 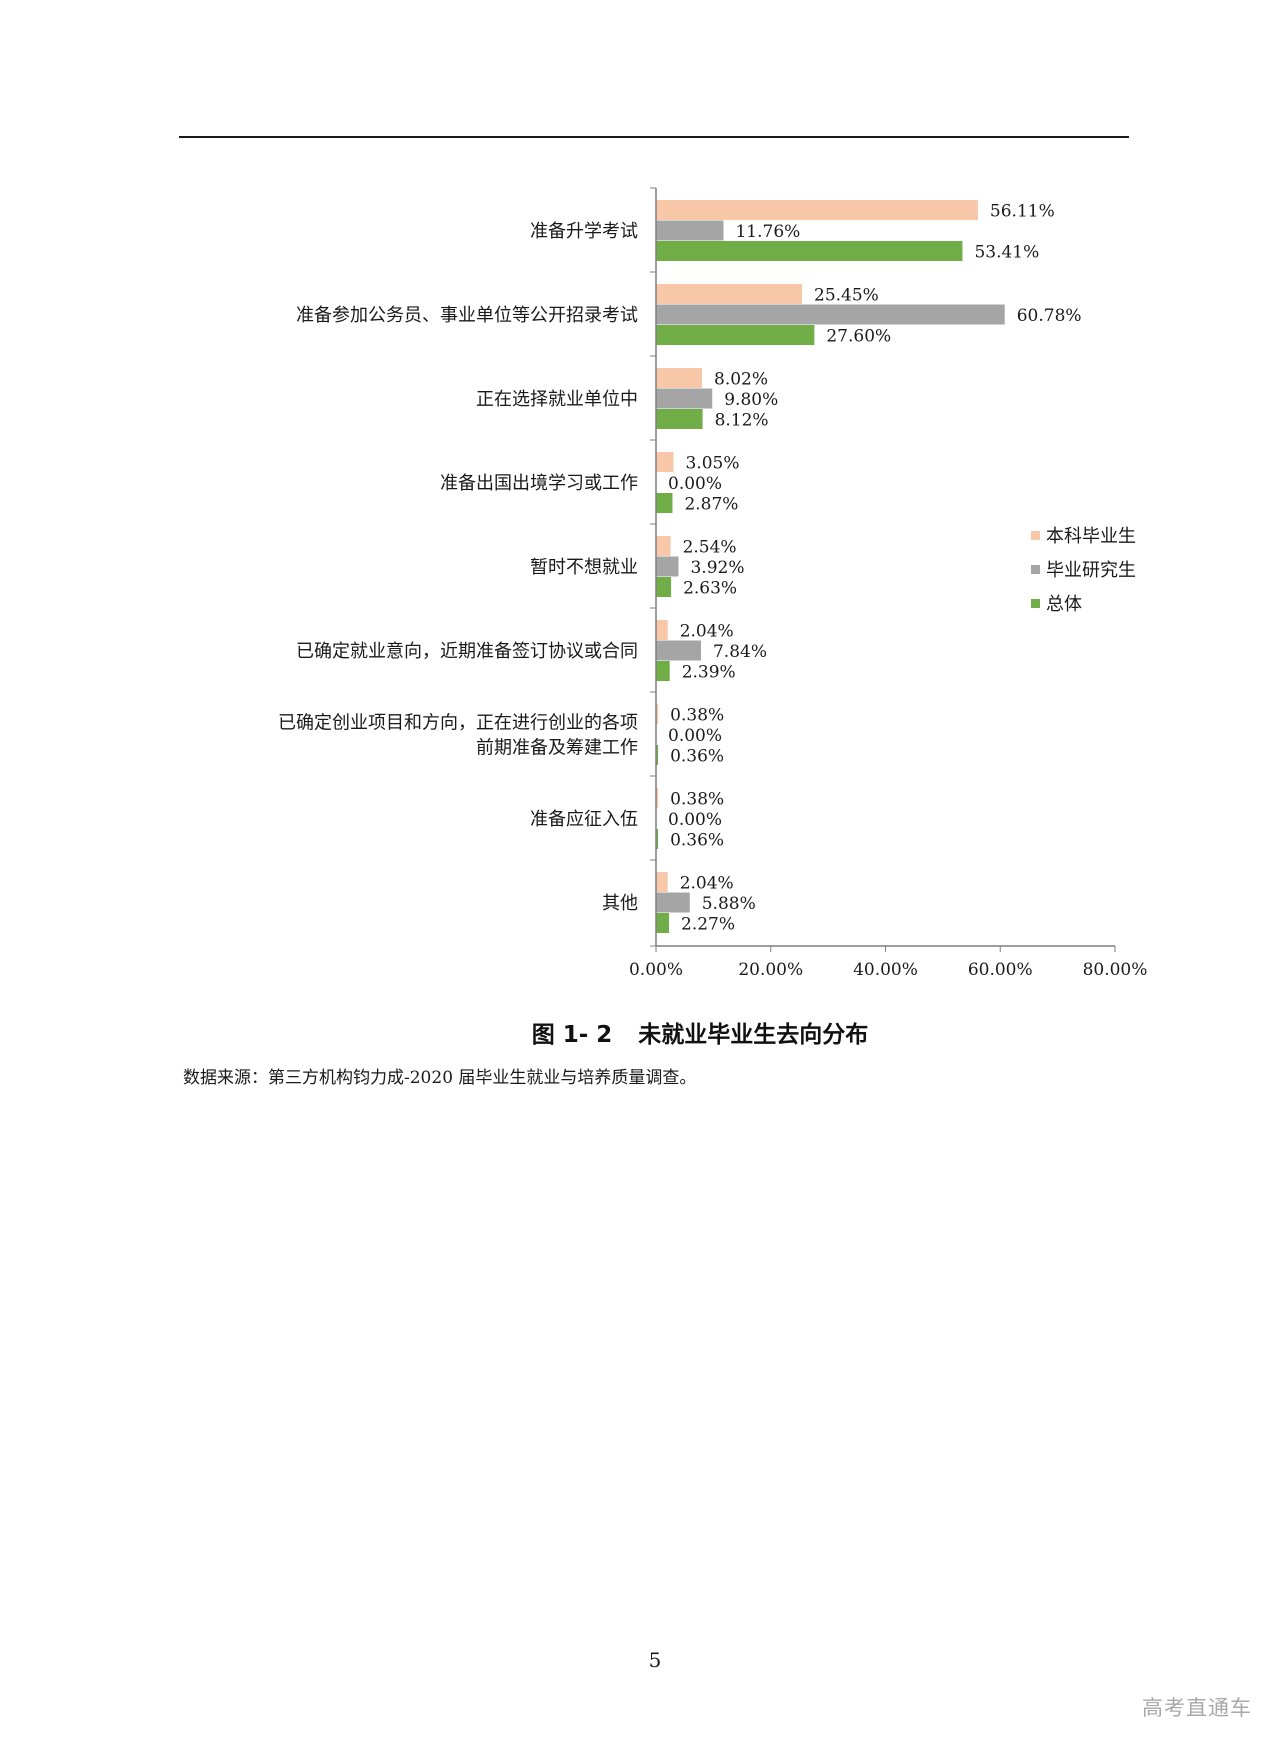 What do you see at coordinates (710, 547) in the screenshot?
I see `data-label: 2.54%` at bounding box center [710, 547].